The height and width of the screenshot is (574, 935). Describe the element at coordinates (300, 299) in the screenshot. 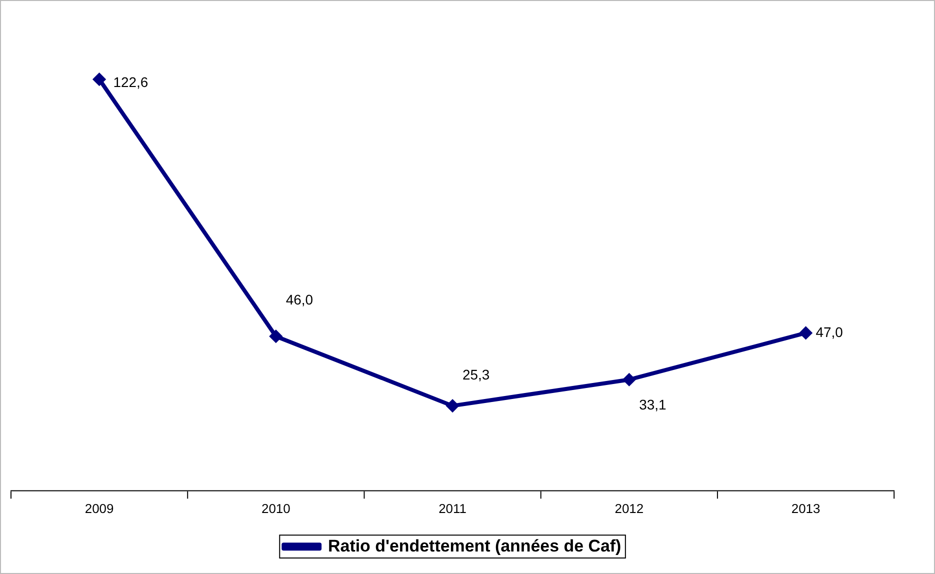

I see `data-label: 46,0` at that location.